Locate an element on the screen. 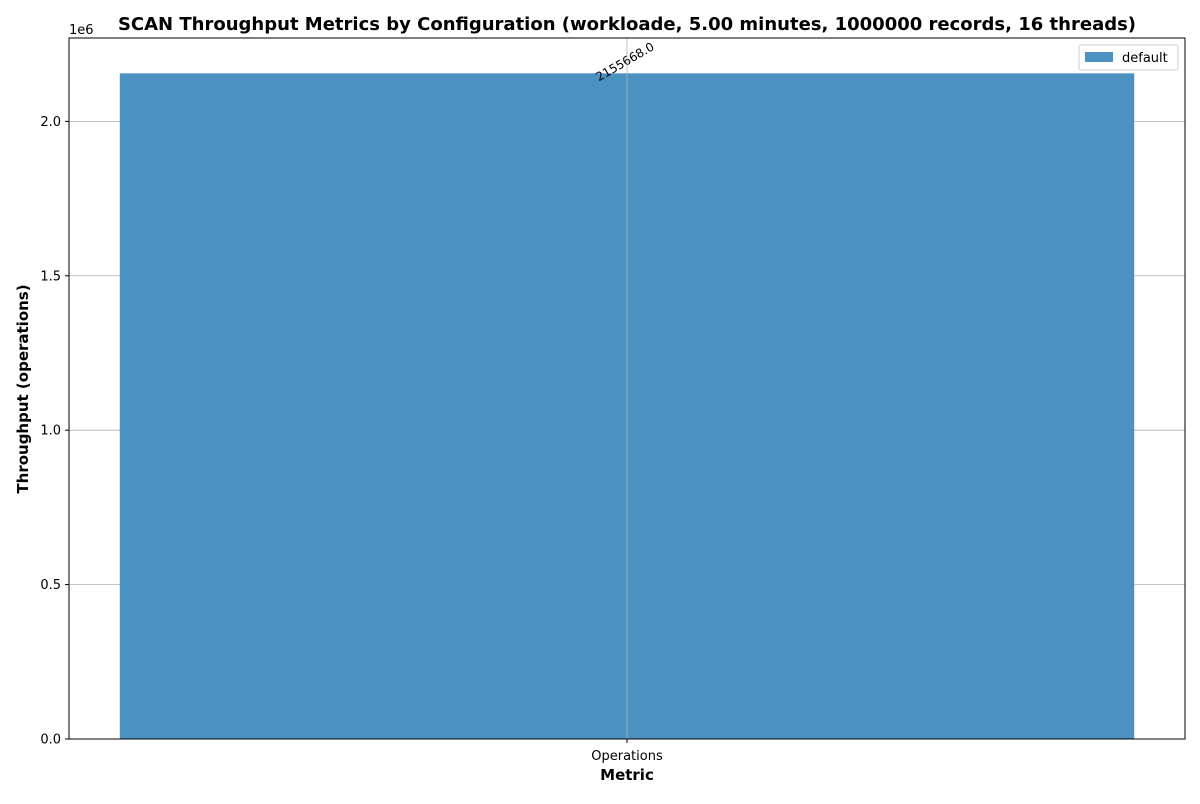 The width and height of the screenshot is (1200, 804). legend: default is located at coordinates (1128, 57).